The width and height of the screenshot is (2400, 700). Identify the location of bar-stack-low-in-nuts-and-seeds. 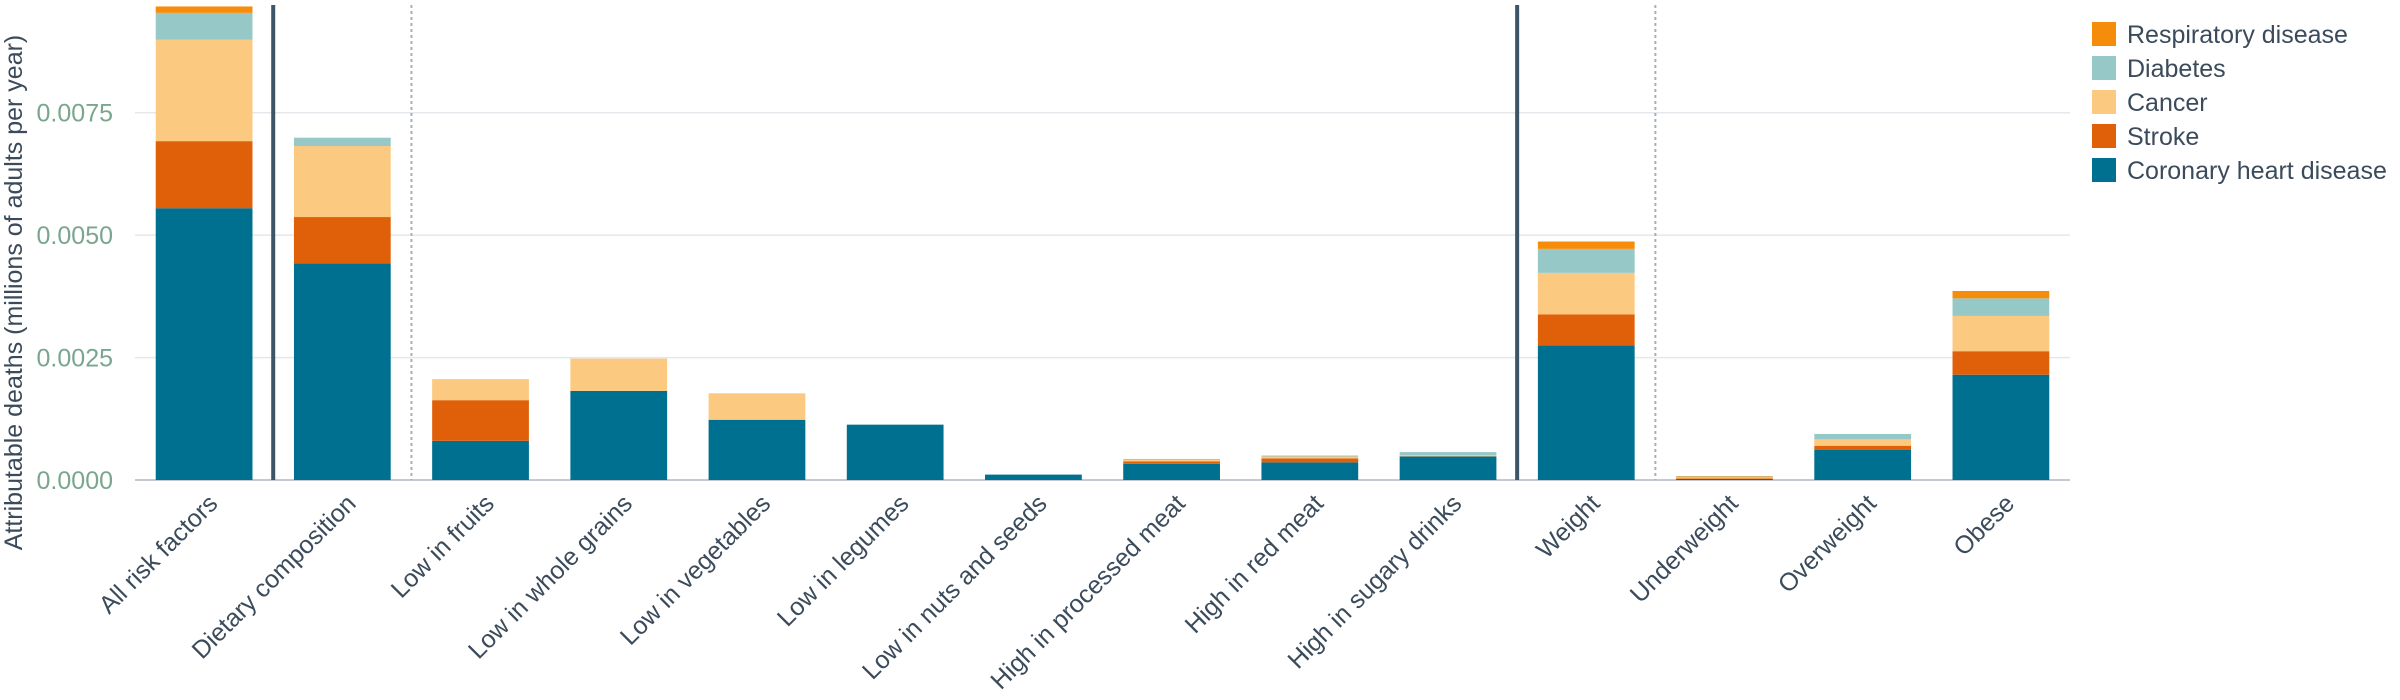
(1033, 477).